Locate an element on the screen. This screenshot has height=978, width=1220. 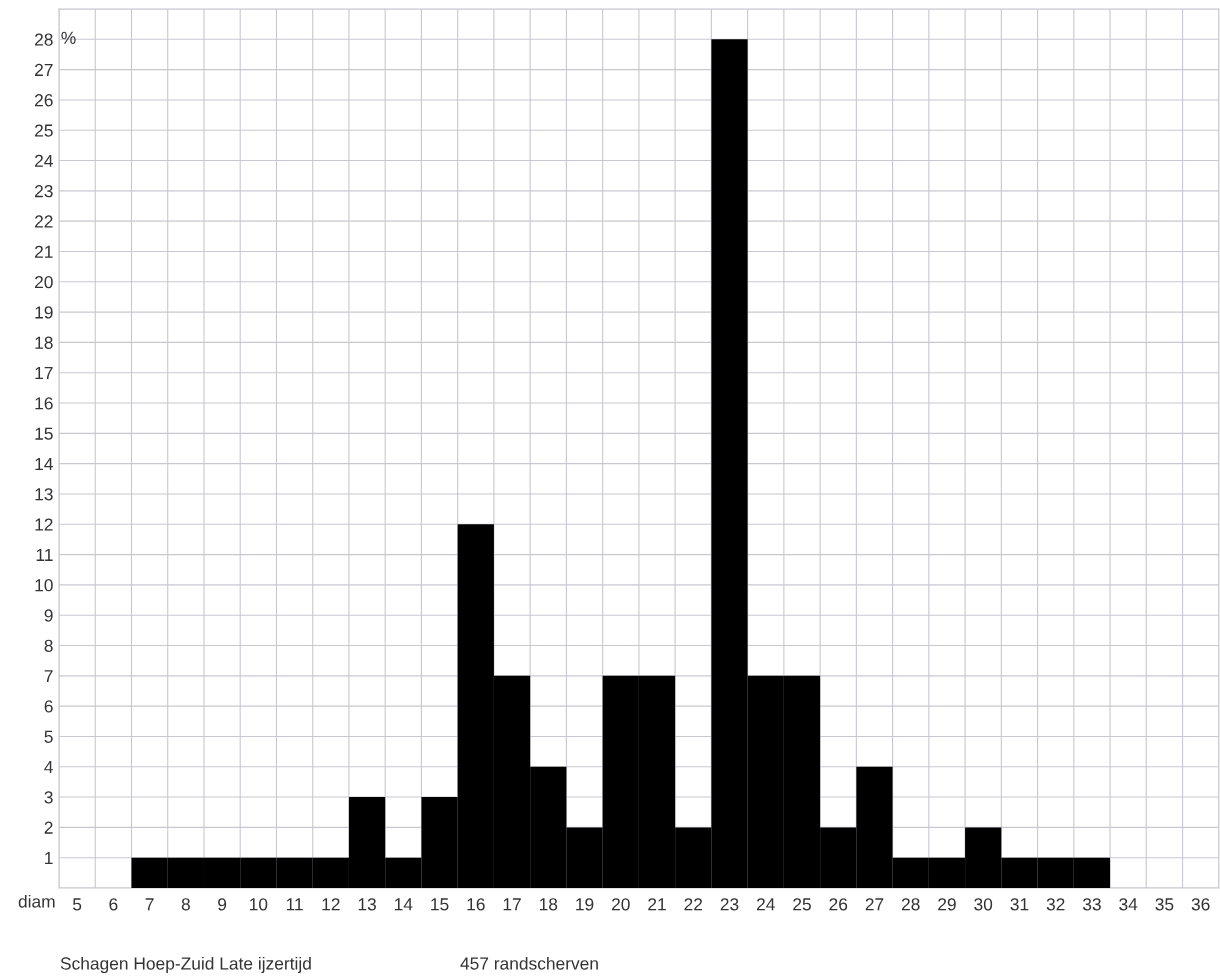
y-tick-label: 15 is located at coordinates (44, 433).